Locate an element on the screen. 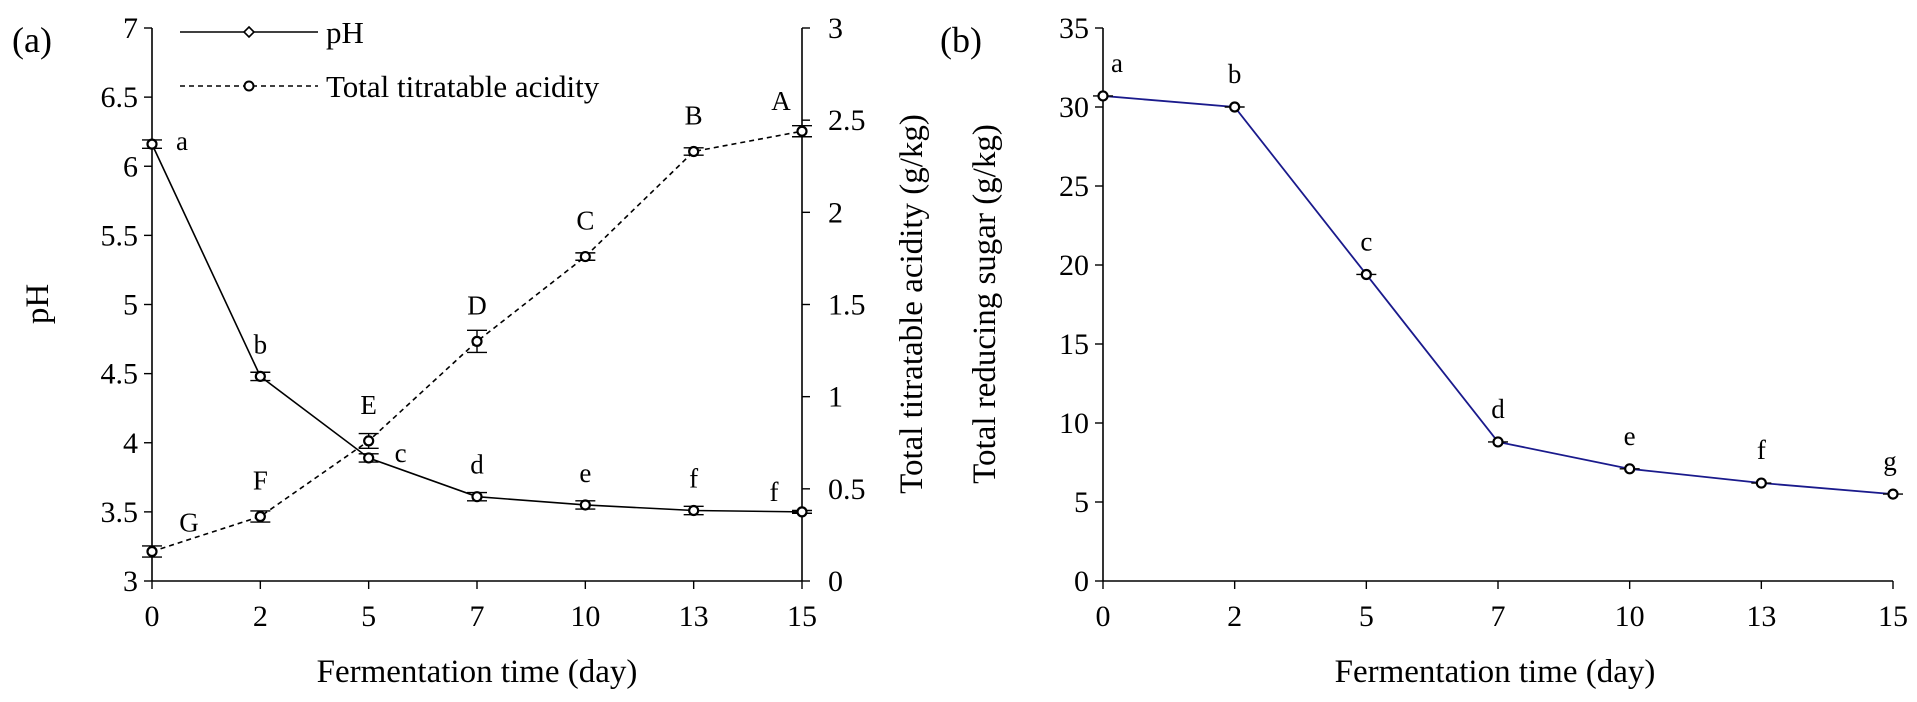 Image resolution: width=1917 pixels, height=702 pixels. tta-significance-letter: G is located at coordinates (189, 523).